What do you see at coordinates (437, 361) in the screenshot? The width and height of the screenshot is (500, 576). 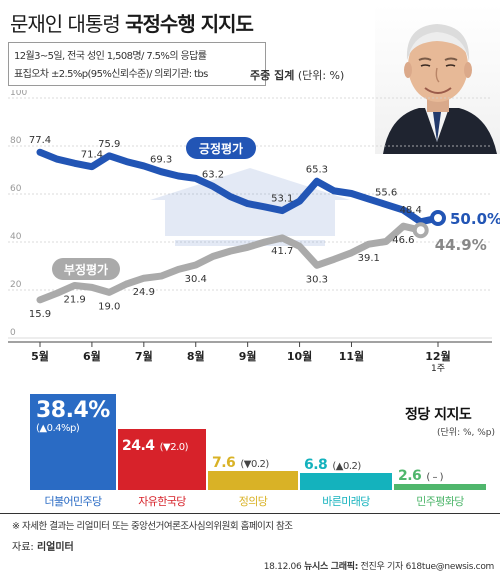 I see `x-tick-label: 12월 1주` at bounding box center [437, 361].